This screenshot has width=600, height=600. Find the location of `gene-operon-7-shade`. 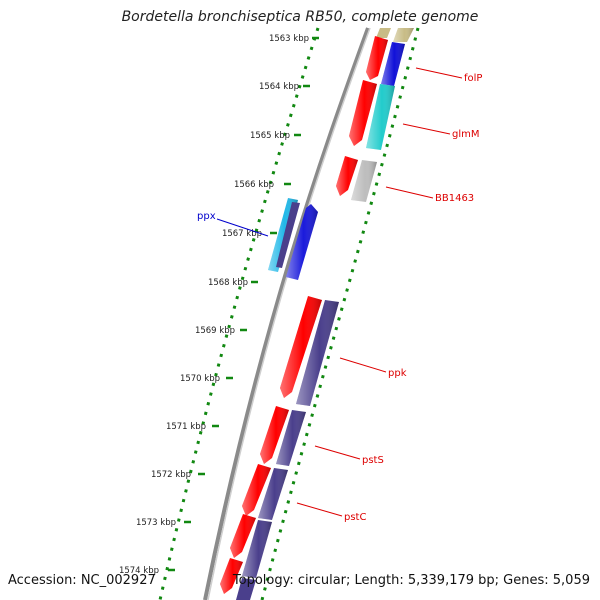

gene-operon-7-shade is located at coordinates (257, 549).